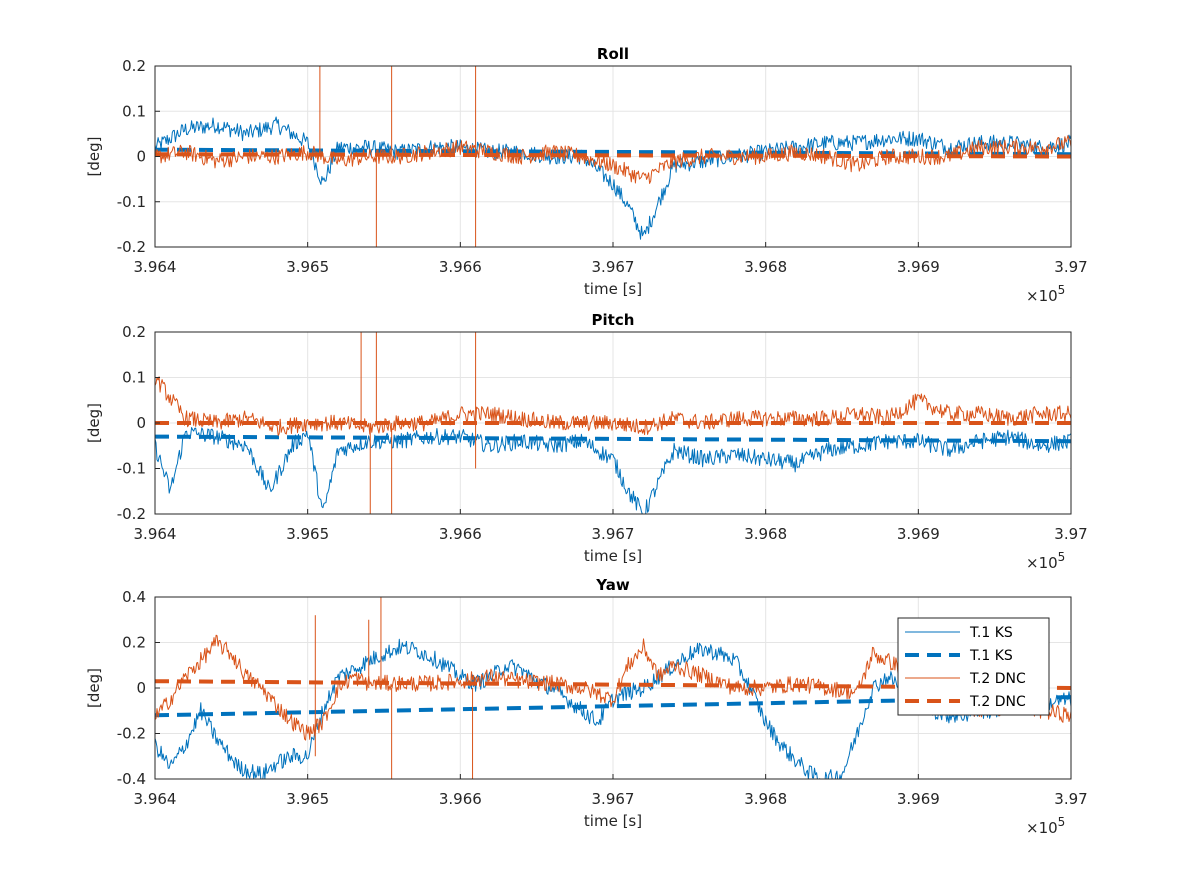  I want to click on subplot-title: Yaw, so click(612, 585).